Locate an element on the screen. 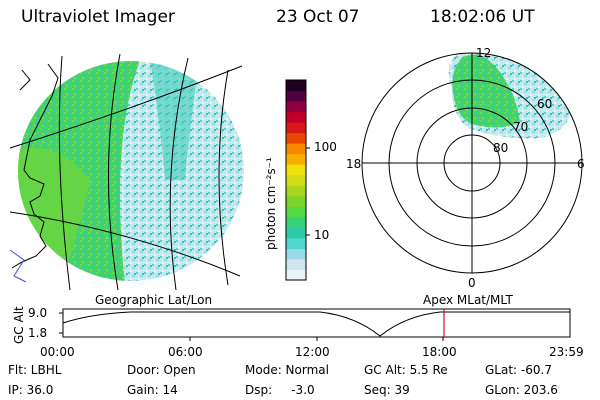  mlt-label-6: 6 is located at coordinates (581, 164).